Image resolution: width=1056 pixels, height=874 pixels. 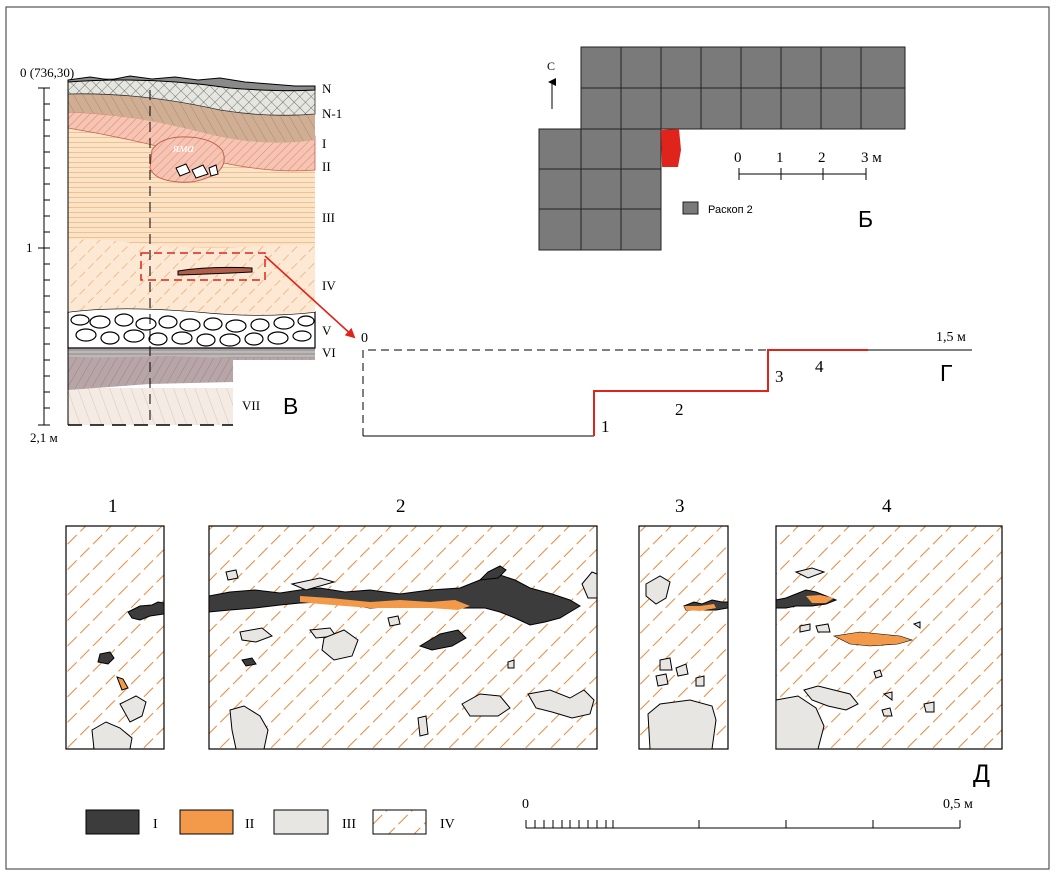 I want to click on detail-scale-start: 0, so click(x=525, y=804).